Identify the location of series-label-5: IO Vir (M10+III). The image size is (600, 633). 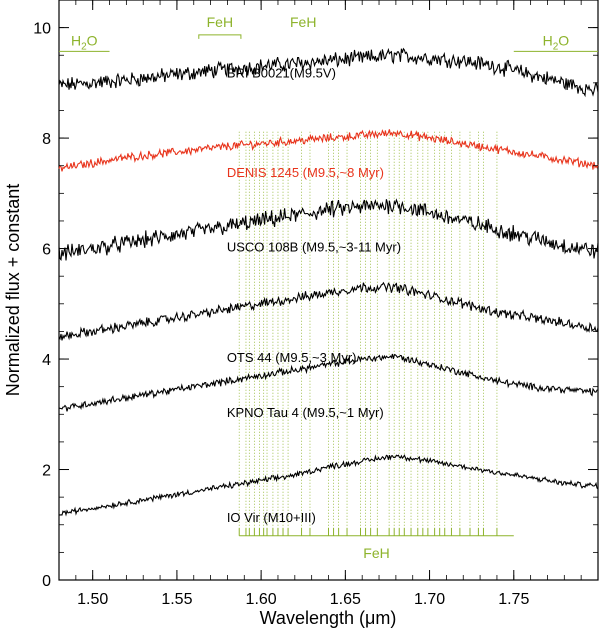
(271, 517).